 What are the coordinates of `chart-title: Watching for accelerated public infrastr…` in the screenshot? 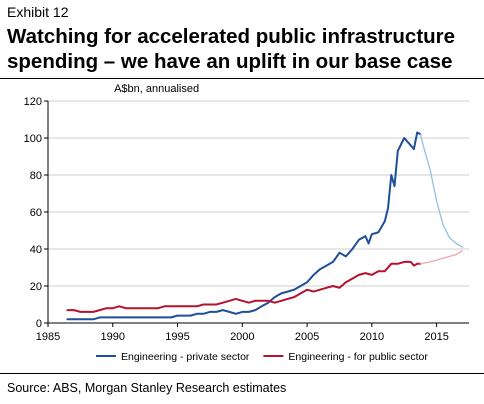 It's located at (242, 49).